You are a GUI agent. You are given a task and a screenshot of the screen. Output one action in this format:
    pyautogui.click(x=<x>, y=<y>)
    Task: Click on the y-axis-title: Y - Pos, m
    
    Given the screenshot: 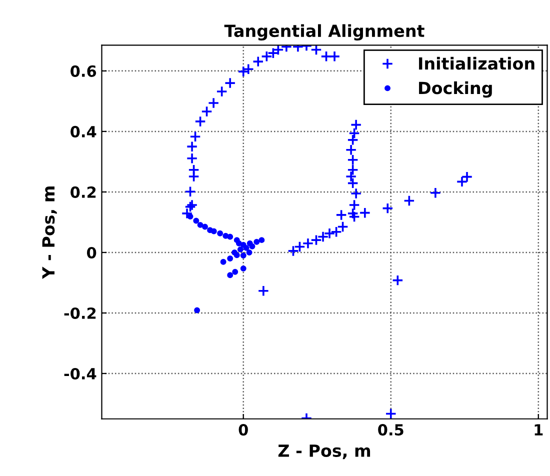 What is the action you would take?
    pyautogui.click(x=49, y=233)
    